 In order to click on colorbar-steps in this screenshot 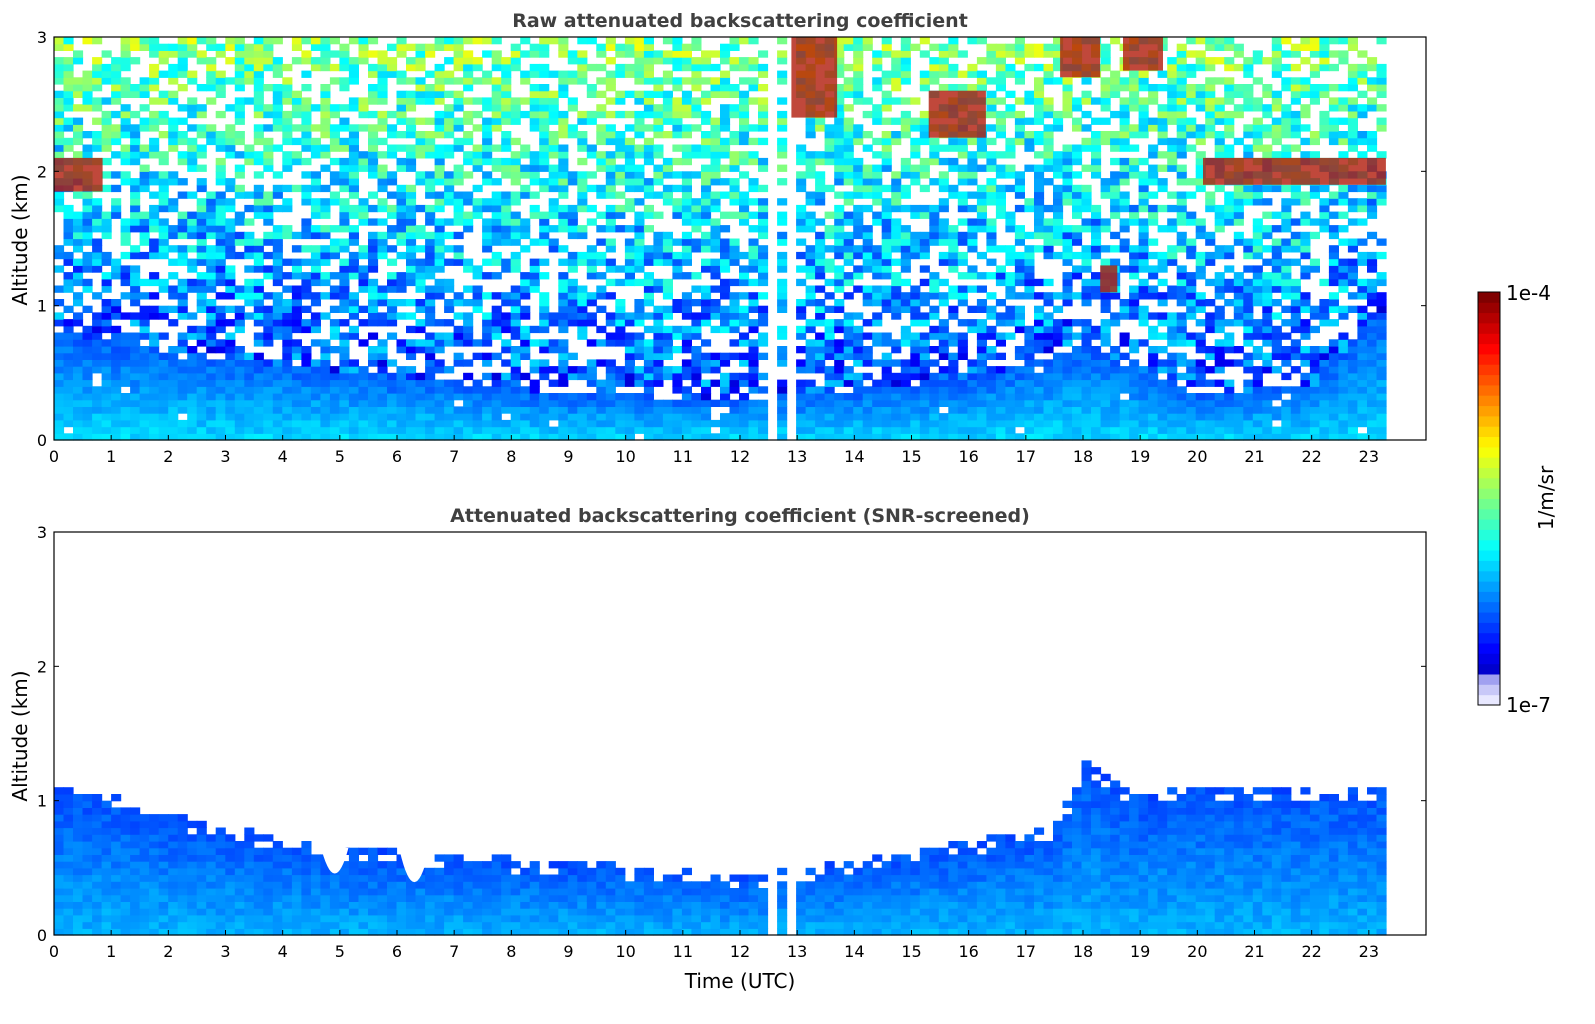, I will do `click(1489, 499)`.